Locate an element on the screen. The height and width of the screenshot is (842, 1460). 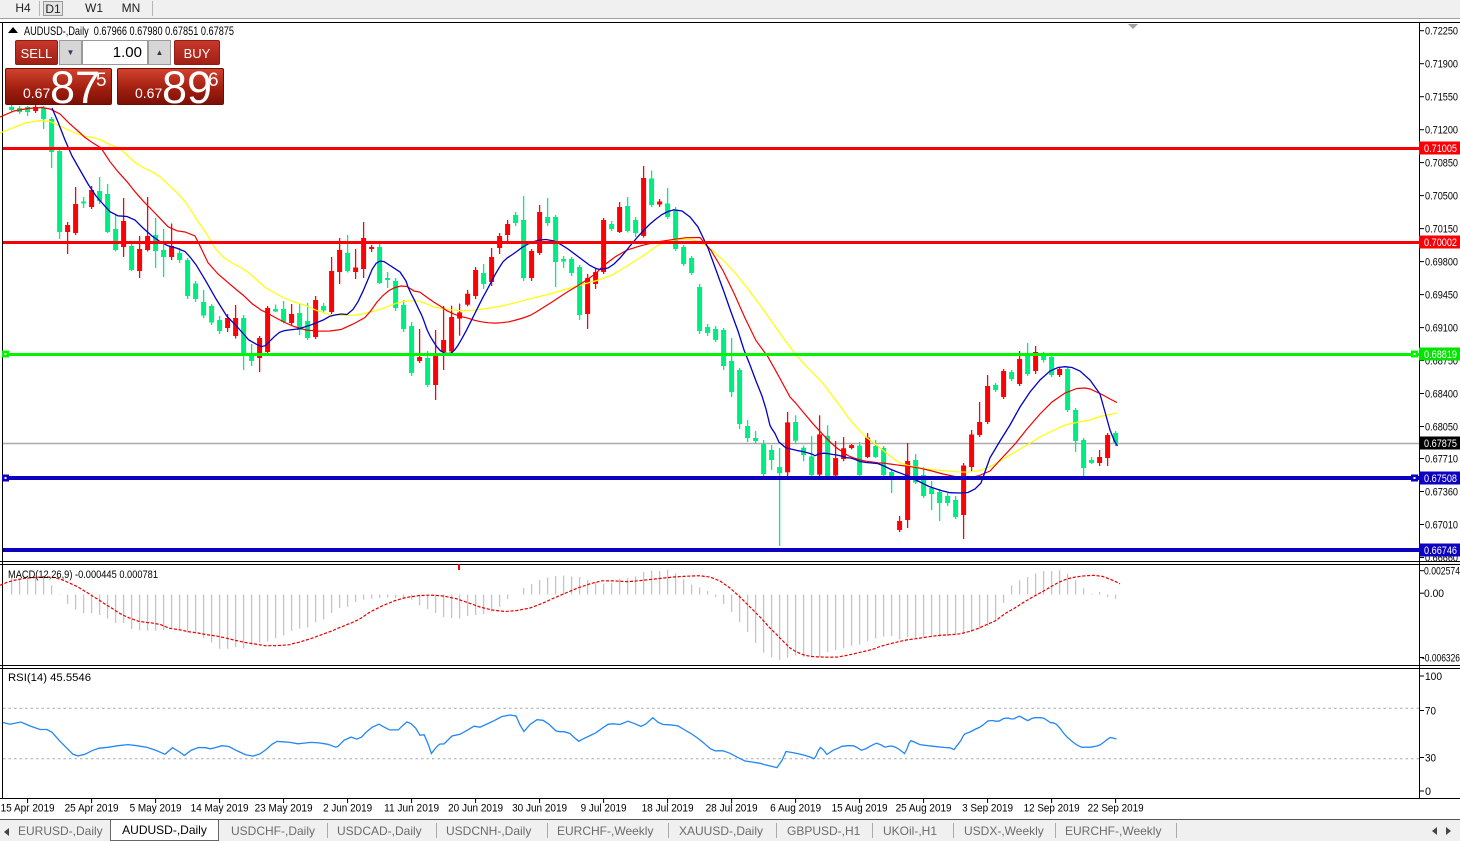
svg-text: 11 Jun 2019 is located at coordinates (411, 809).